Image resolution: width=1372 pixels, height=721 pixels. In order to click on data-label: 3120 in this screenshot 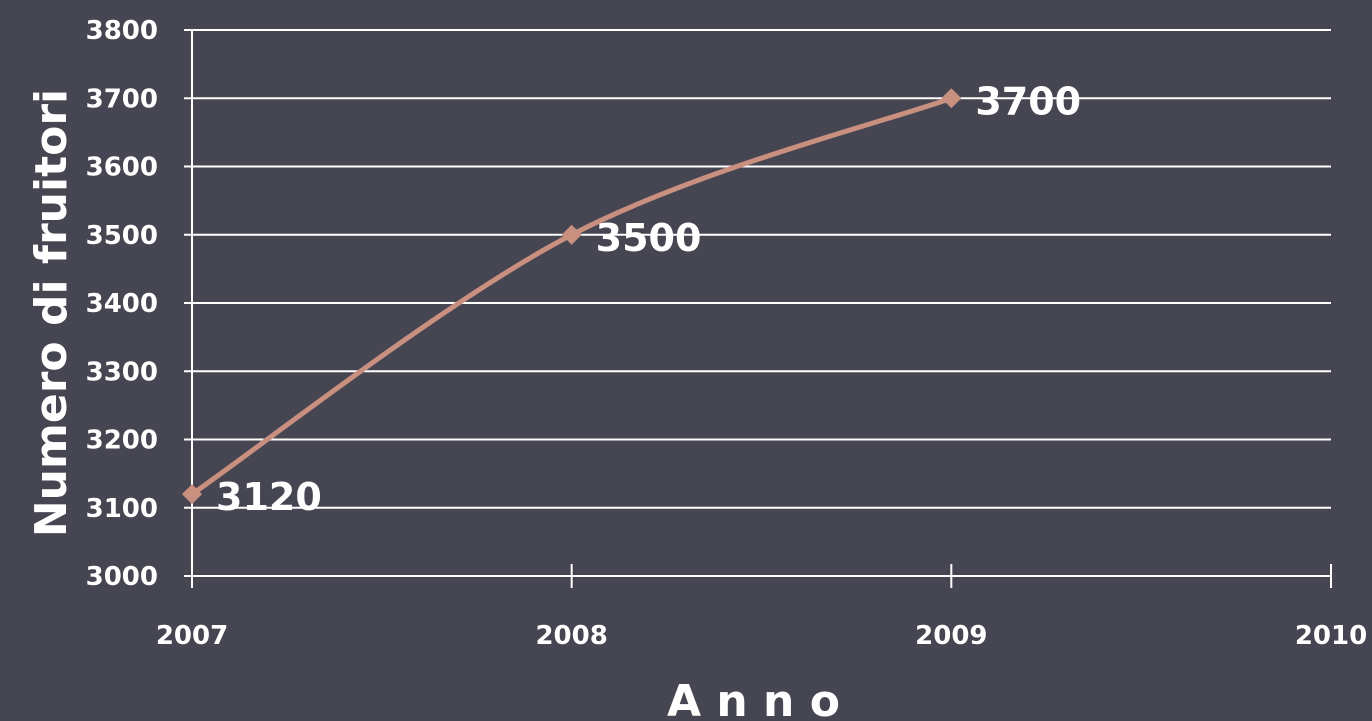, I will do `click(269, 497)`.